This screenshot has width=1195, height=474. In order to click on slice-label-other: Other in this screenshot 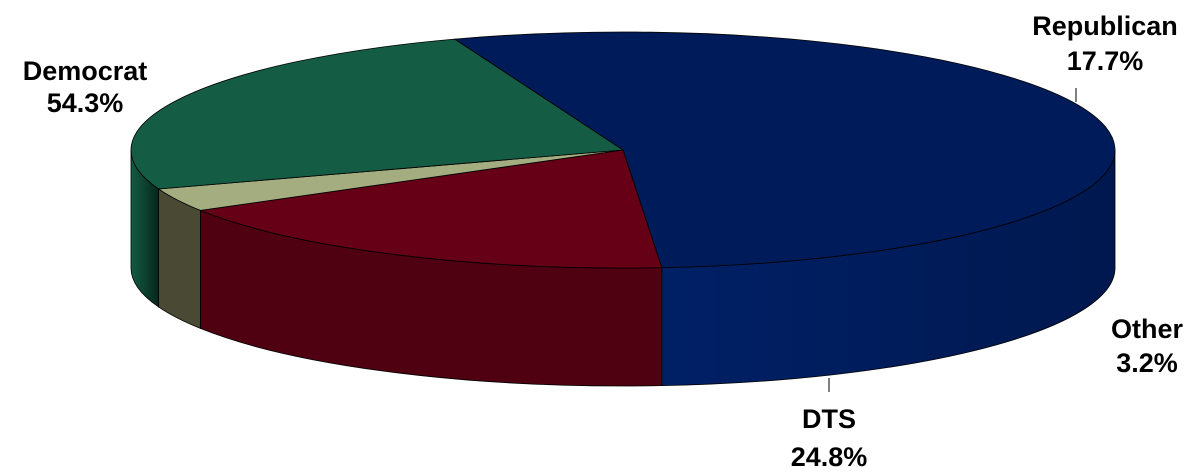, I will do `click(1147, 329)`.